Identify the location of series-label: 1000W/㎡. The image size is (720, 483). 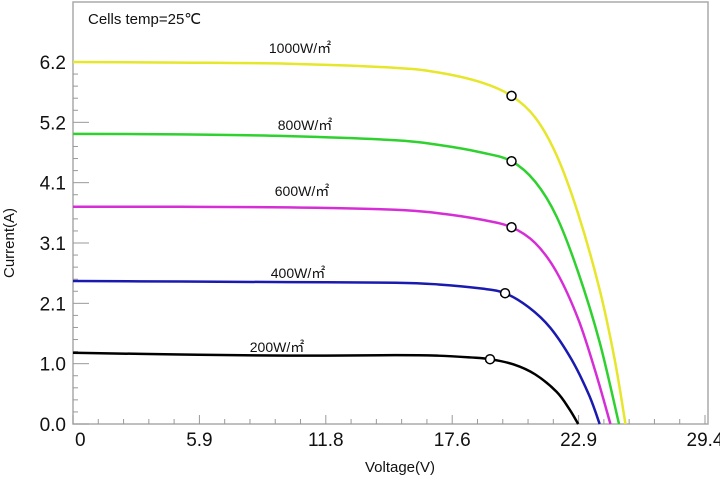
(300, 48).